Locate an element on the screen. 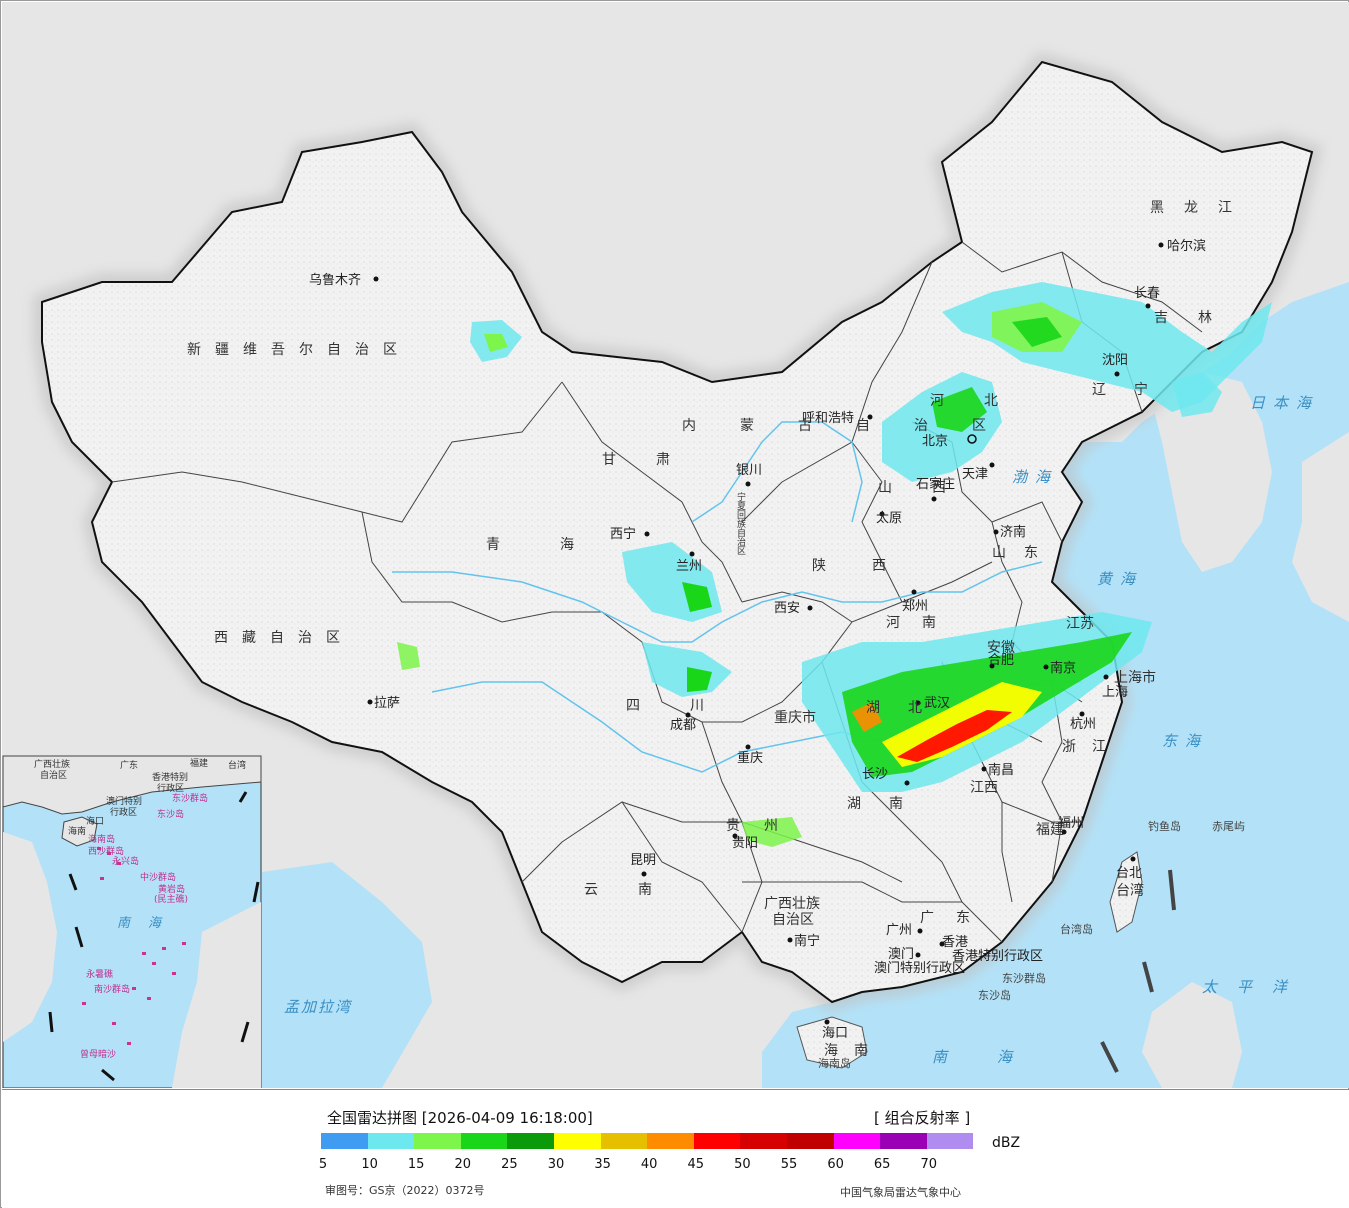  province-label-shanxi: 山西 is located at coordinates (932, 488).